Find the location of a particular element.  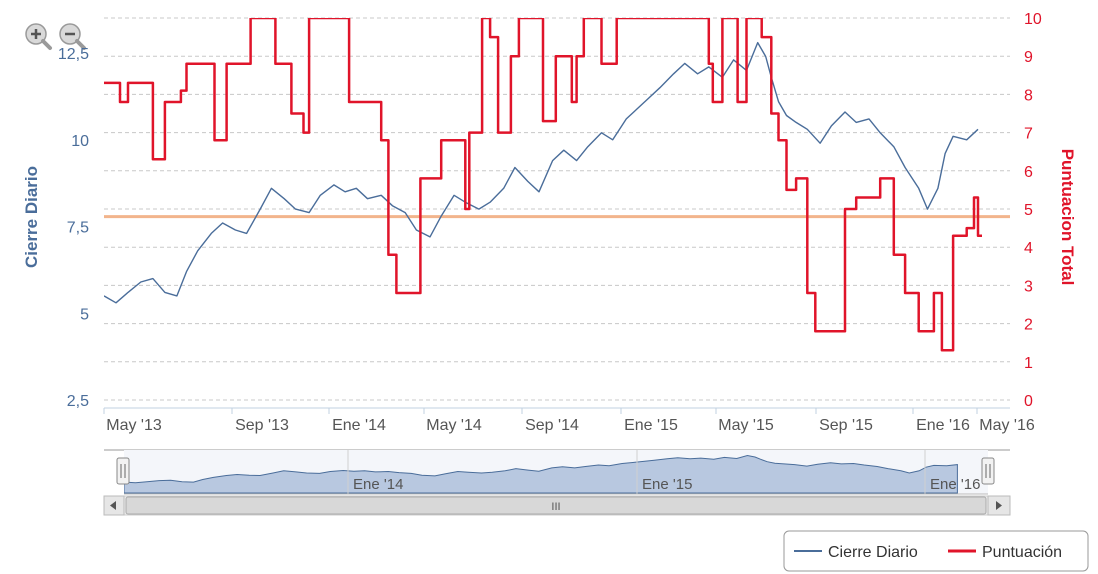

navigator: Ene '14 Ene '15 Ene '16 is located at coordinates (557, 472).